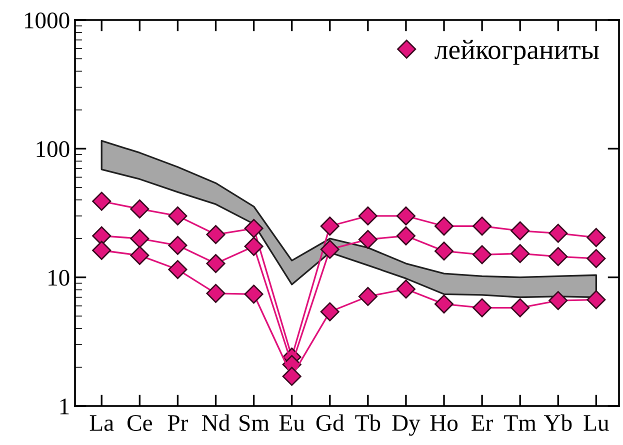 The width and height of the screenshot is (623, 445). What do you see at coordinates (406, 425) in the screenshot?
I see `x-tick-label: Dy` at bounding box center [406, 425].